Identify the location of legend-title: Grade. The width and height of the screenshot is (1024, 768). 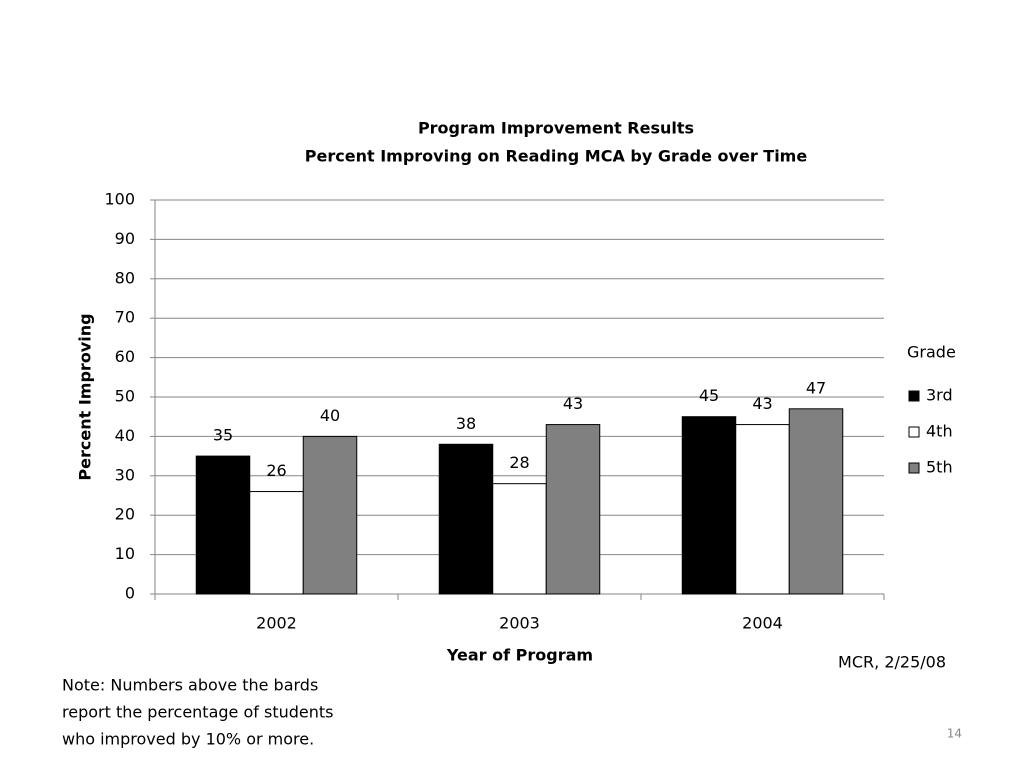
(931, 352).